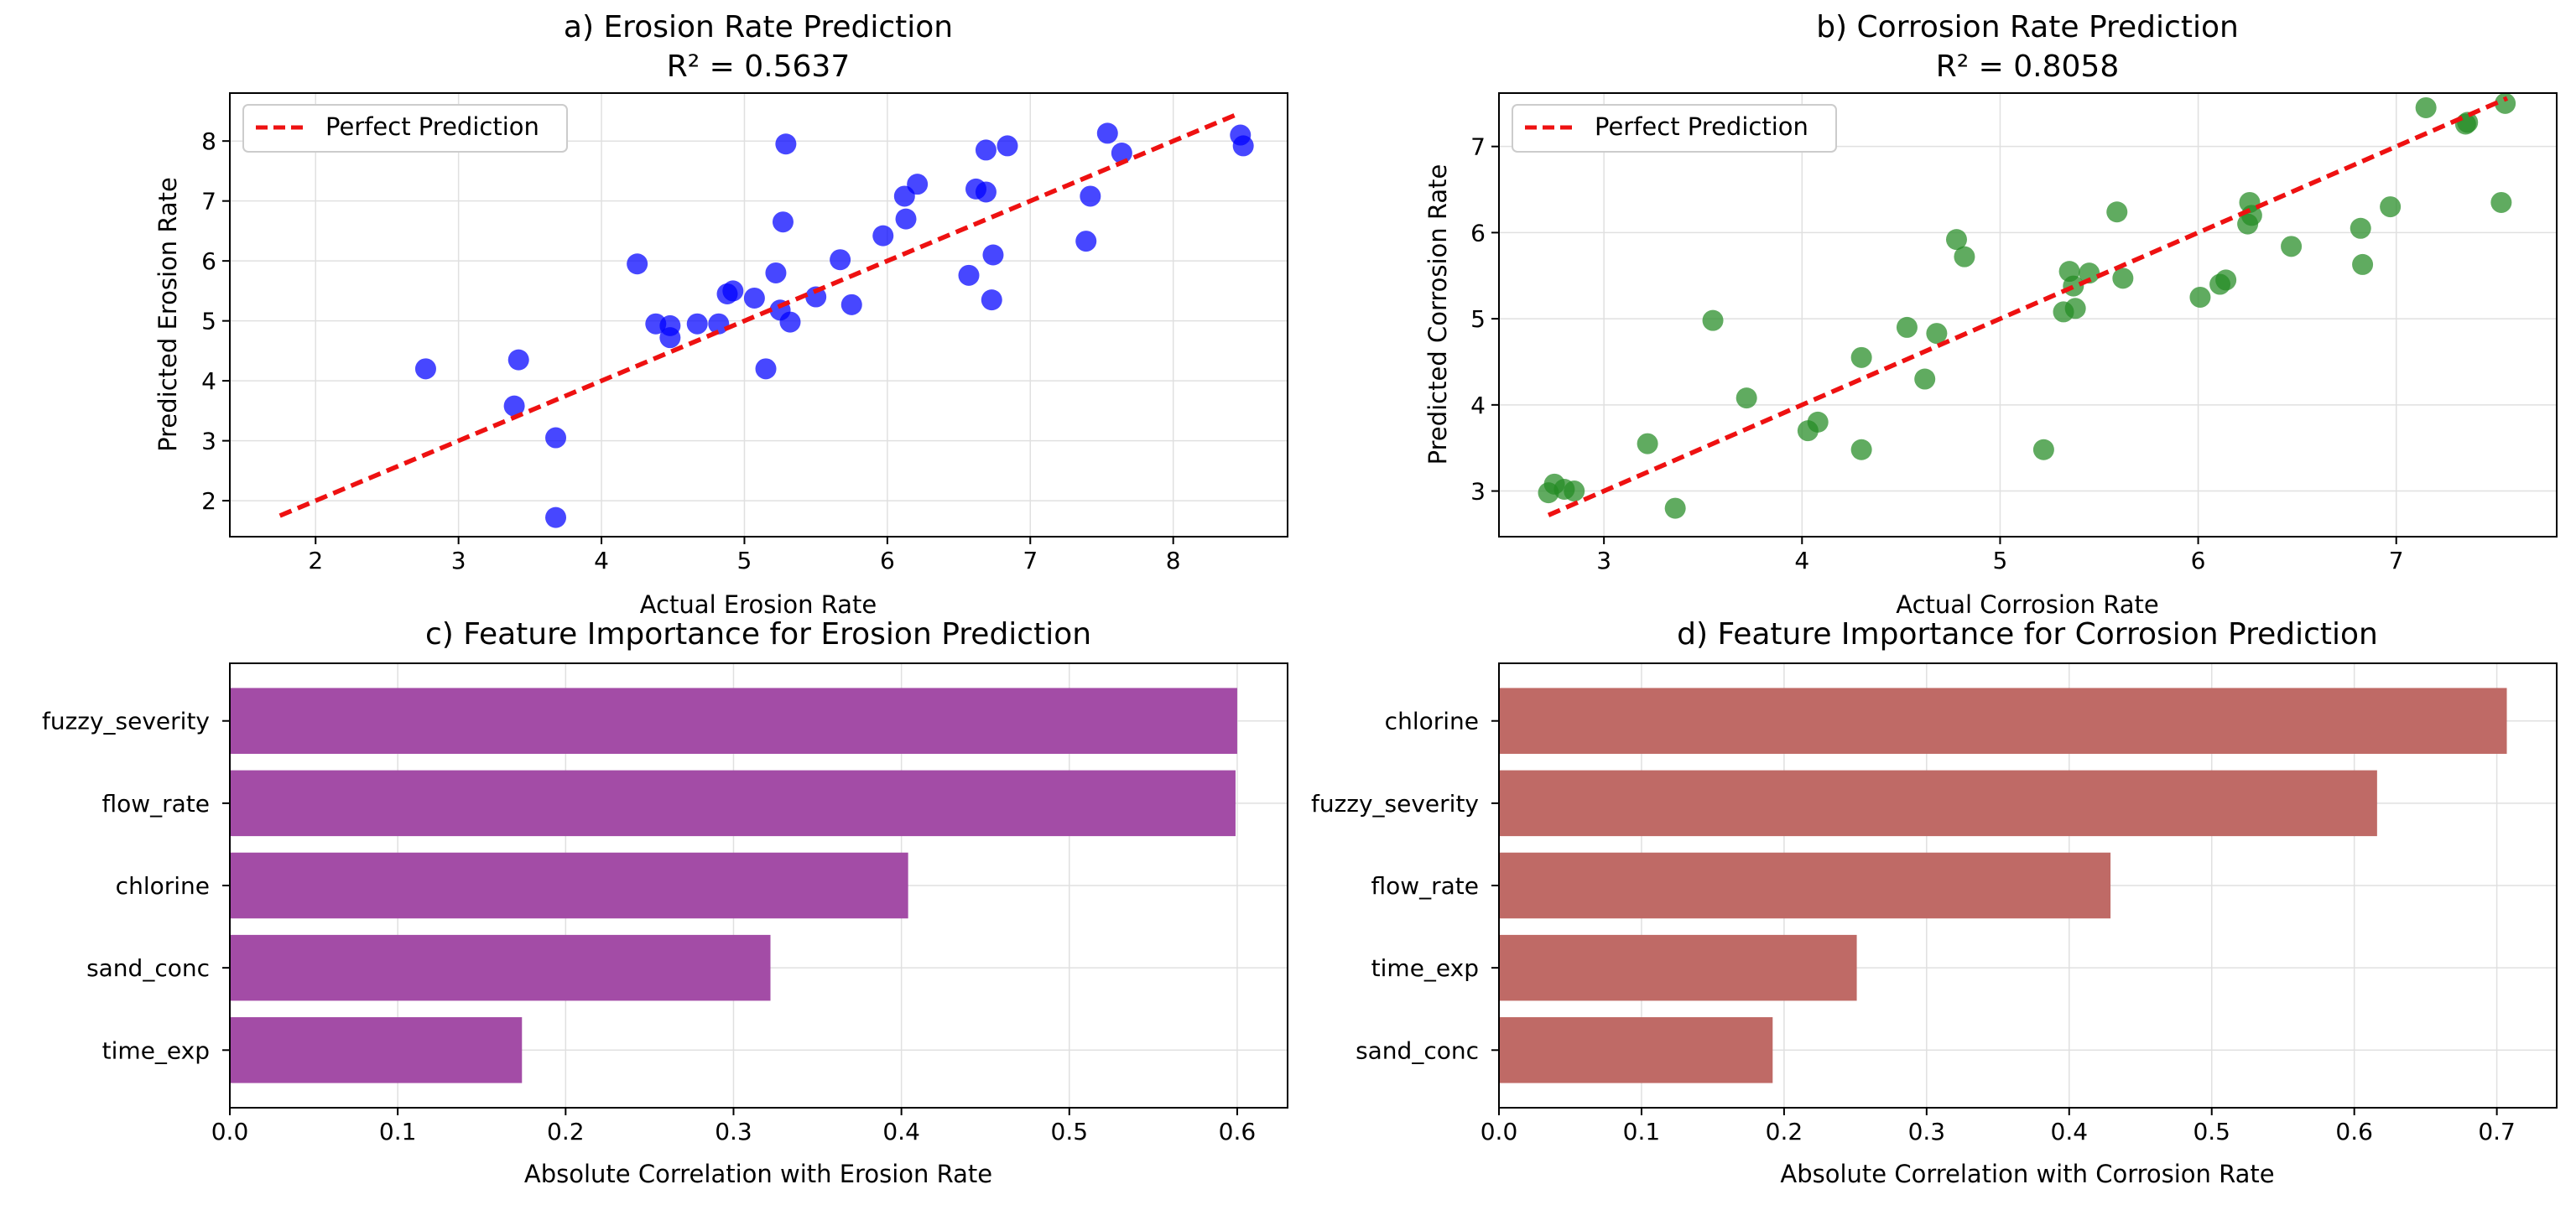 This screenshot has height=1205, width=2576. Describe the element at coordinates (1417, 1050) in the screenshot. I see `y-tick-label: sand_conc` at that location.